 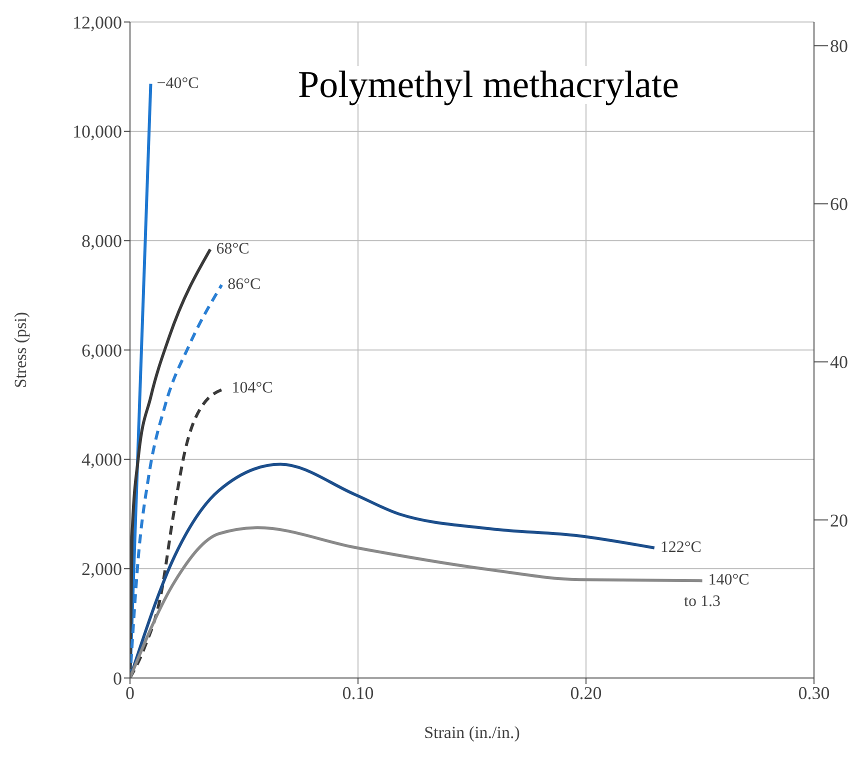 What do you see at coordinates (20, 350) in the screenshot?
I see `y-axis-title: Stress (psi)` at bounding box center [20, 350].